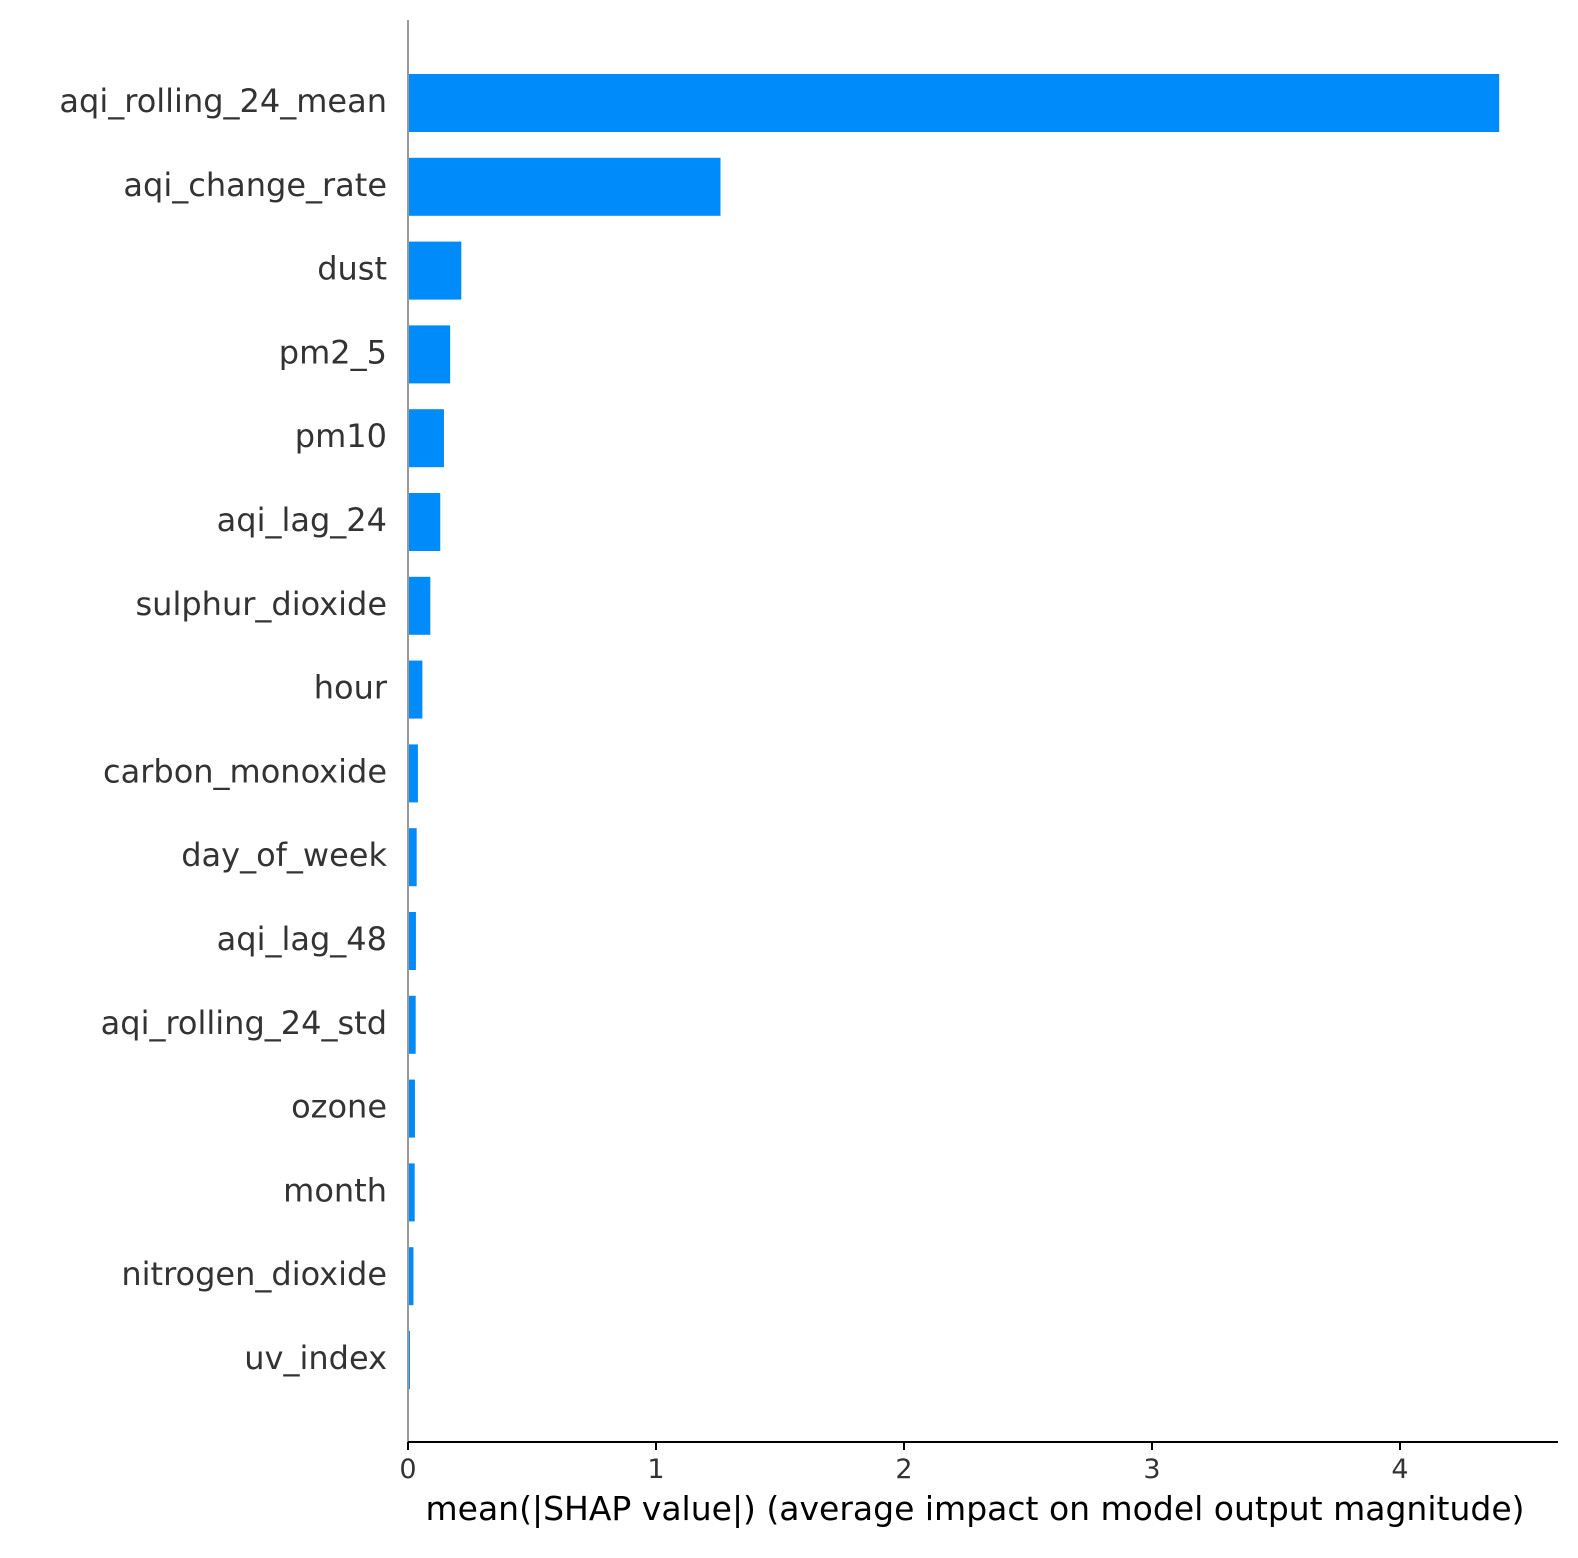 The image size is (1578, 1558). I want to click on feature-label: uv_index, so click(315, 1358).